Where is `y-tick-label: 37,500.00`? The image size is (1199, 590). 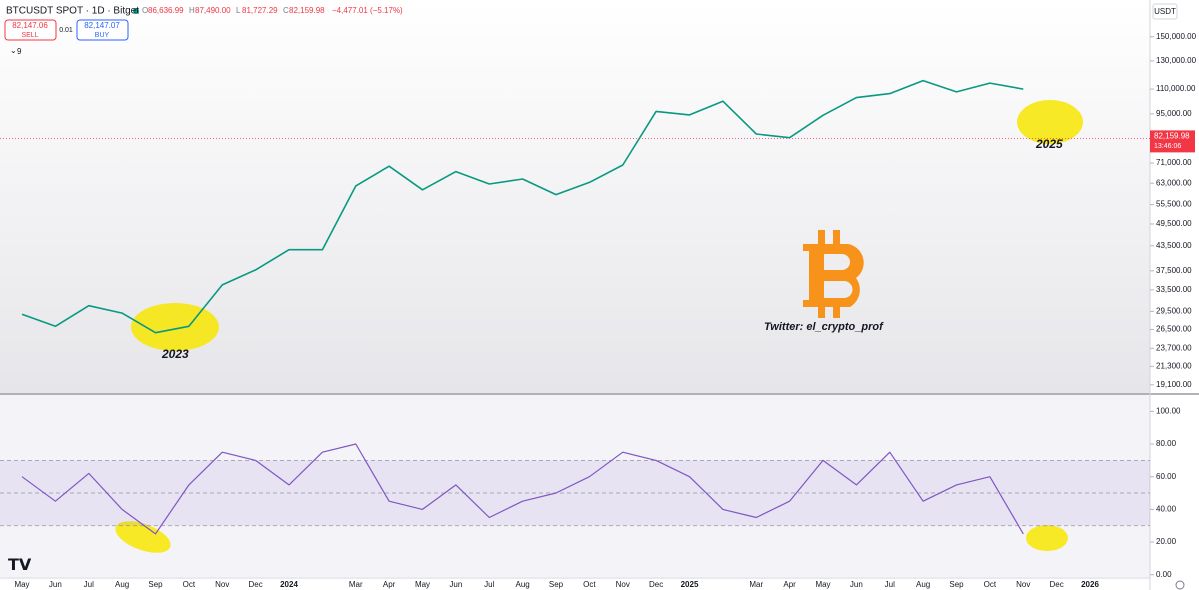 y-tick-label: 37,500.00 is located at coordinates (1174, 270).